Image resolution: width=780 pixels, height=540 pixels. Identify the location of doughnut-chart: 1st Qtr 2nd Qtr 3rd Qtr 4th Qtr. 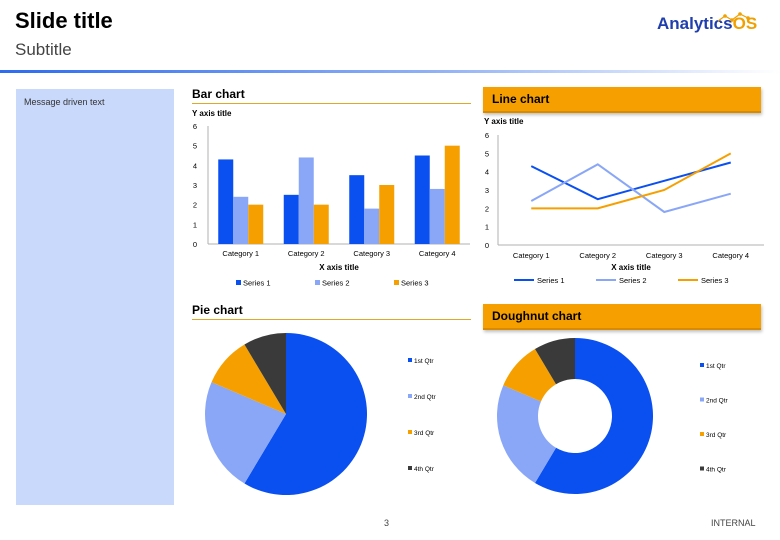
(613, 416).